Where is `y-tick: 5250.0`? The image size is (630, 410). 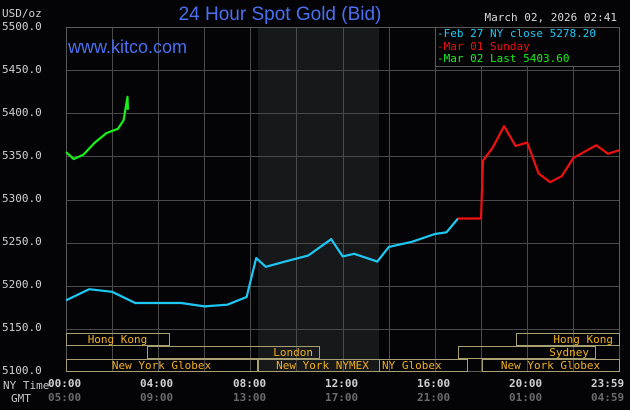 y-tick: 5250.0 is located at coordinates (22, 241).